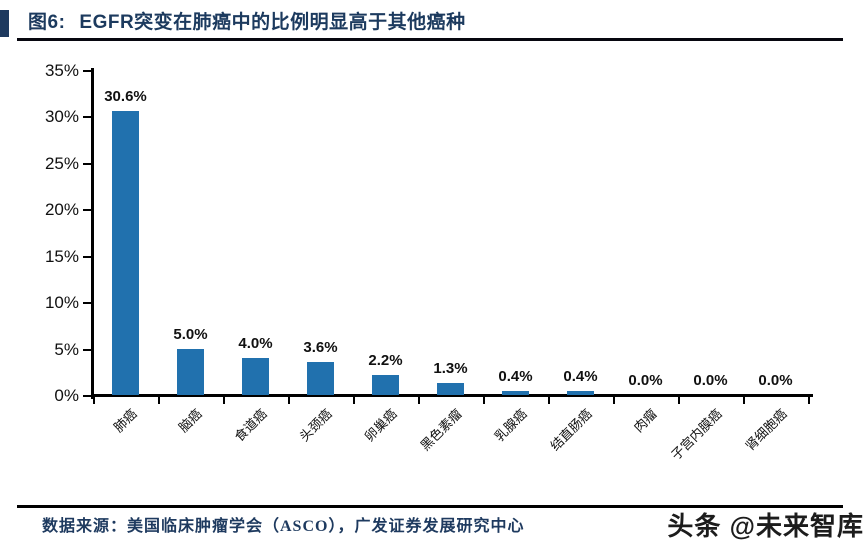  Describe the element at coordinates (511, 425) in the screenshot. I see `x-category-label-text: 乳腺癌` at that location.